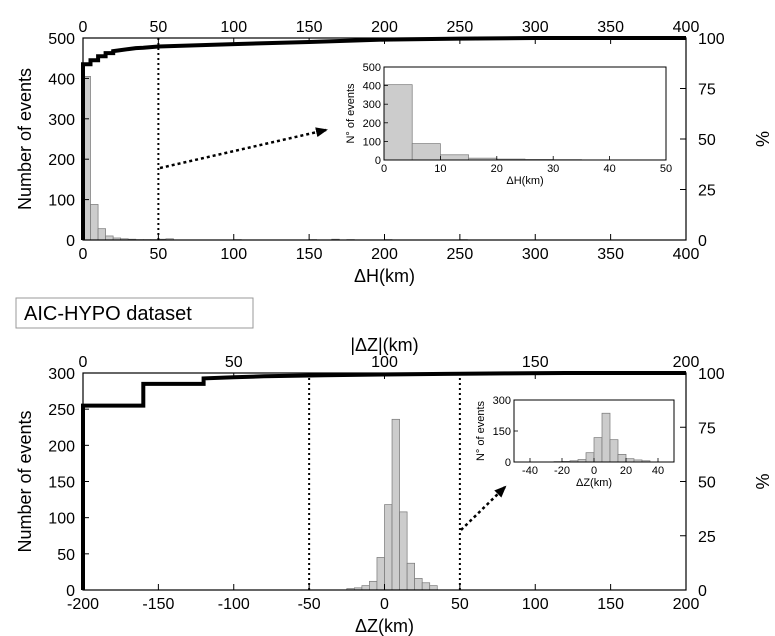 This screenshot has height=636, width=775. What do you see at coordinates (108, 314) in the screenshot?
I see `dataset-label: AIC-HYPO dataset` at bounding box center [108, 314].